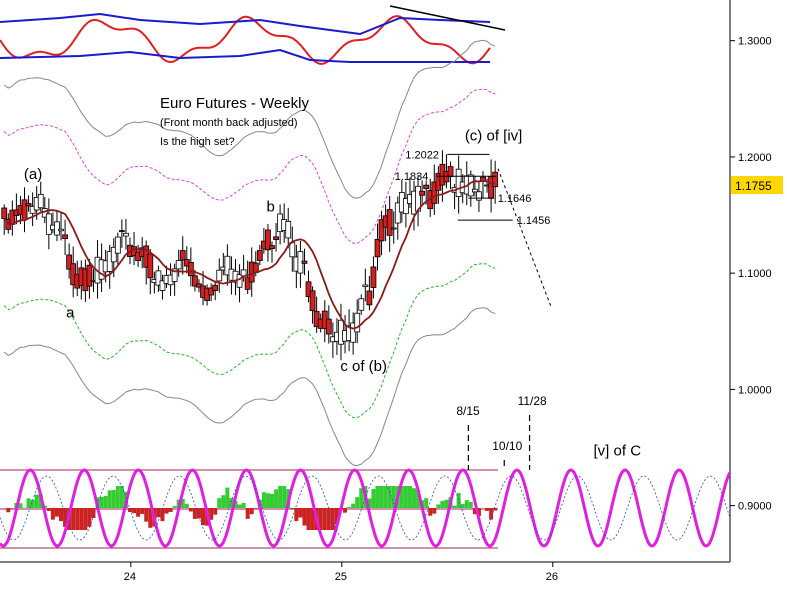 Image resolution: width=787 pixels, height=592 pixels. I want to click on wave-label: [v] of C, so click(618, 451).